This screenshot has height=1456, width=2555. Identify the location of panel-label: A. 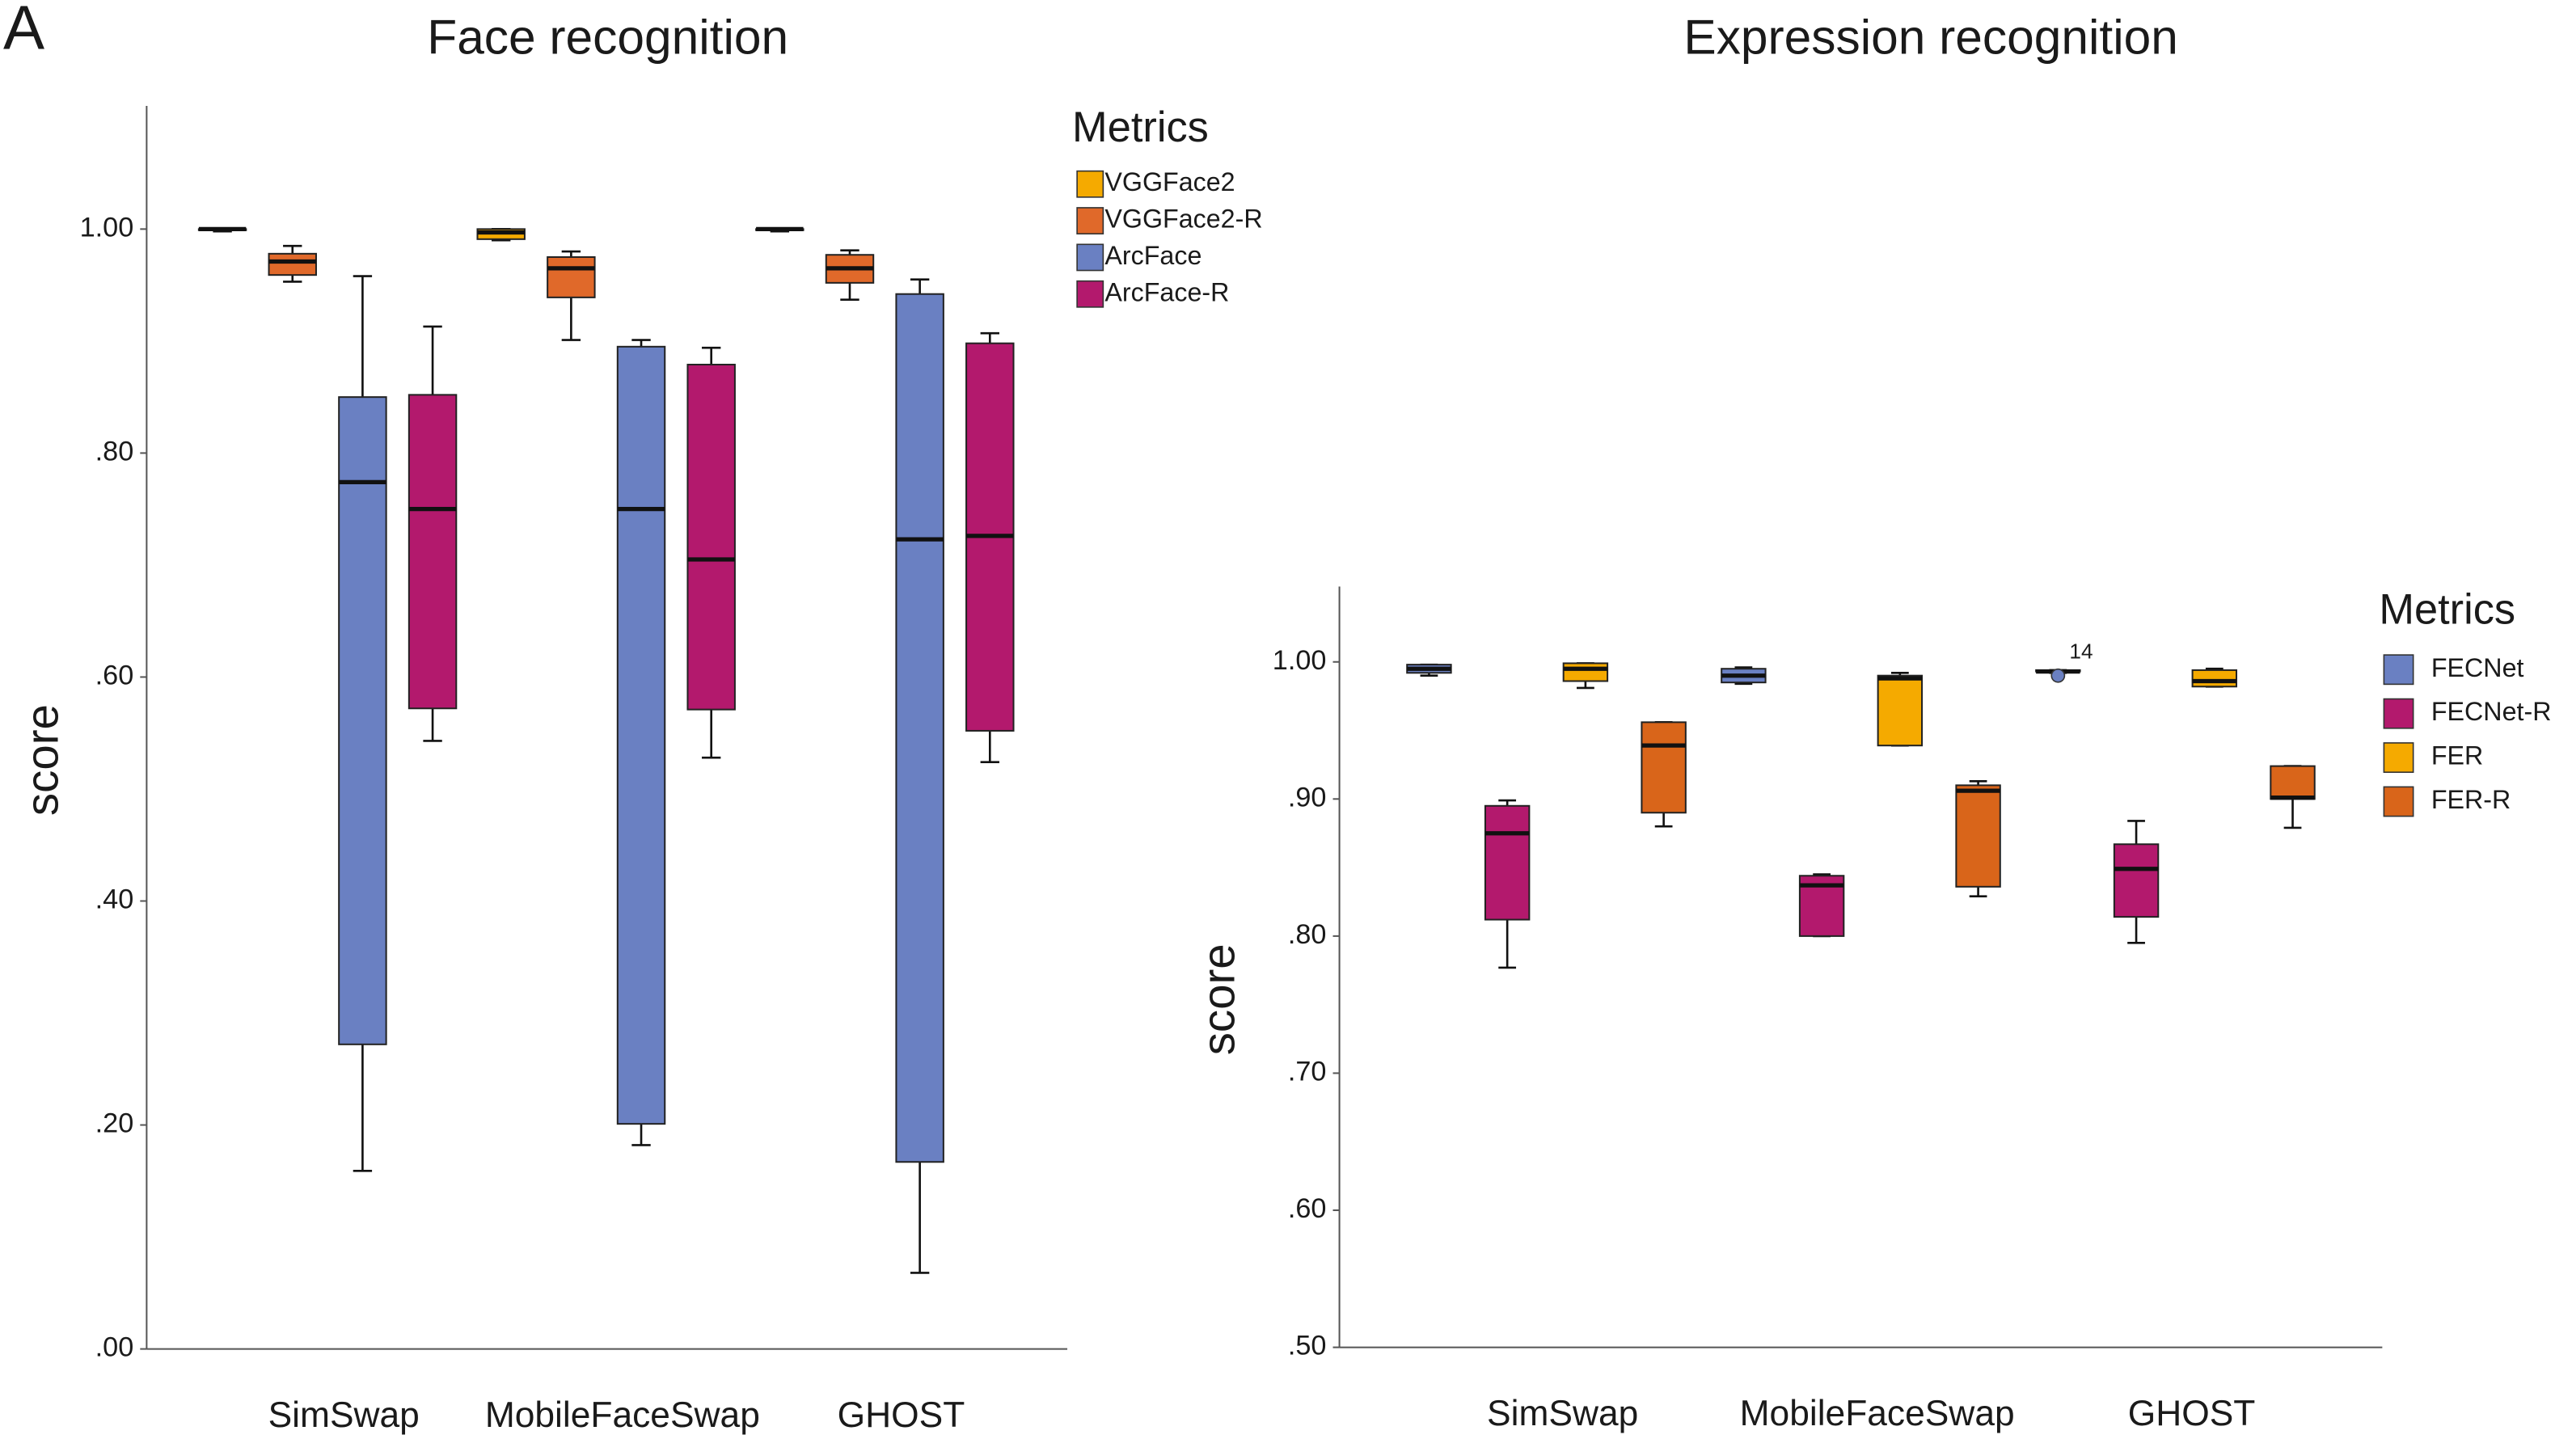
(23, 31).